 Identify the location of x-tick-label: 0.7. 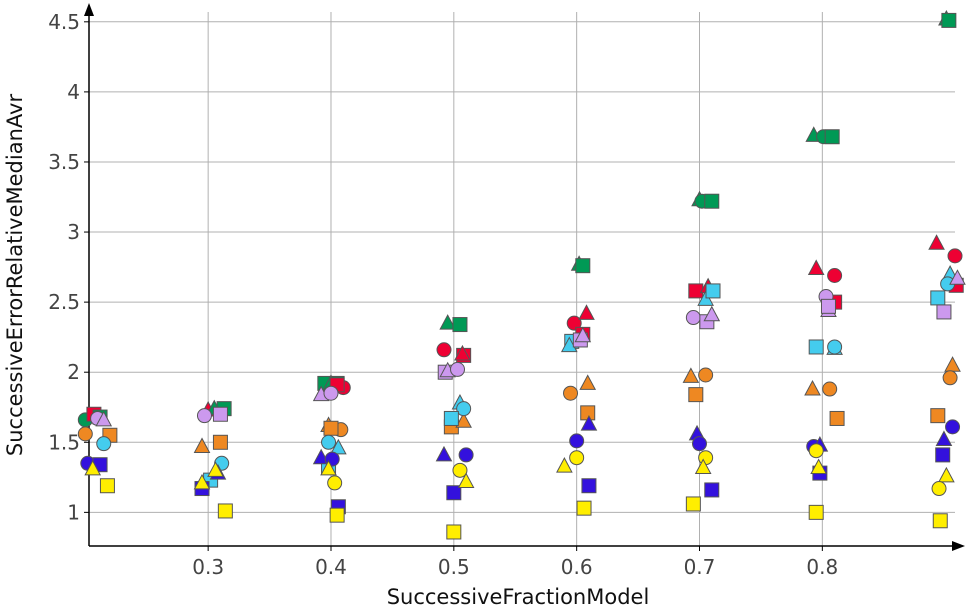
(700, 567).